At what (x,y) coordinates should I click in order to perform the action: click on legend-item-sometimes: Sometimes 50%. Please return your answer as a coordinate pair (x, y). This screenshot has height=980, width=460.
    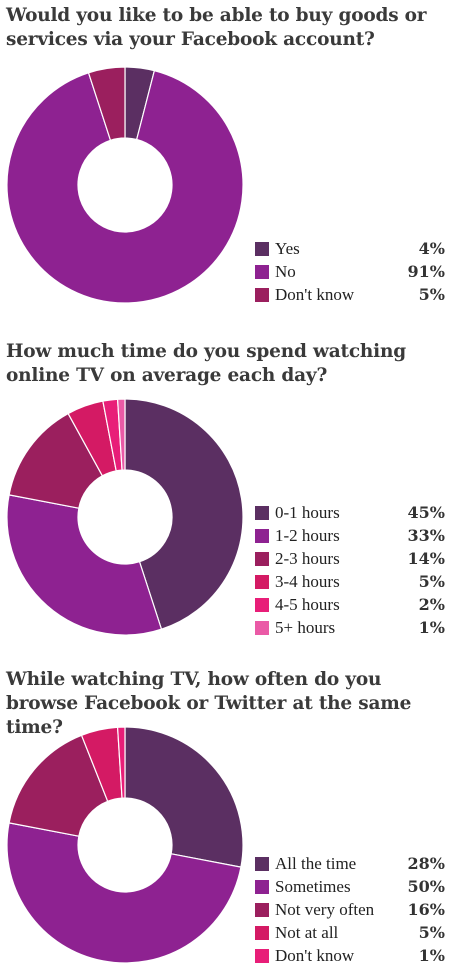
    Looking at the image, I should click on (350, 886).